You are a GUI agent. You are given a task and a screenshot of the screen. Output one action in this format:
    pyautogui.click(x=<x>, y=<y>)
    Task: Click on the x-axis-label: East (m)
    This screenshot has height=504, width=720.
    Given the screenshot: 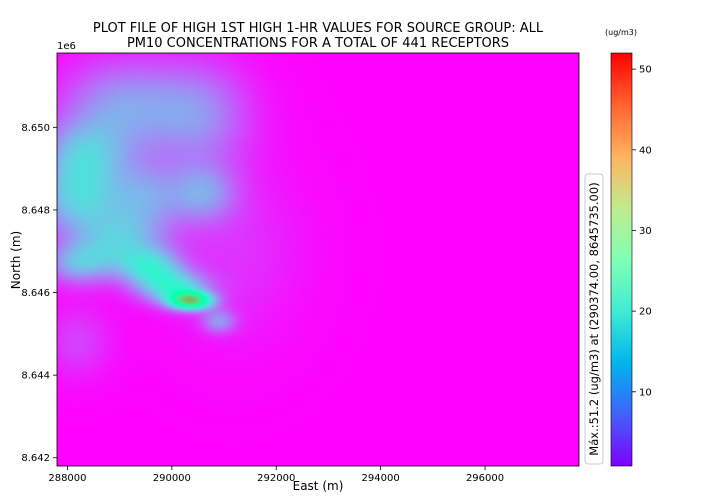 What is the action you would take?
    pyautogui.click(x=318, y=486)
    